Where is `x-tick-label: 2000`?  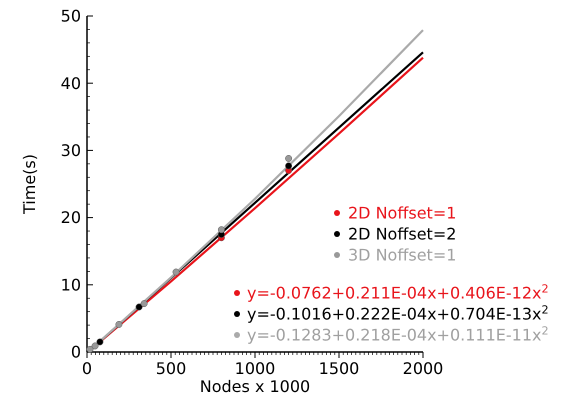 x-tick-label: 2000 is located at coordinates (423, 368).